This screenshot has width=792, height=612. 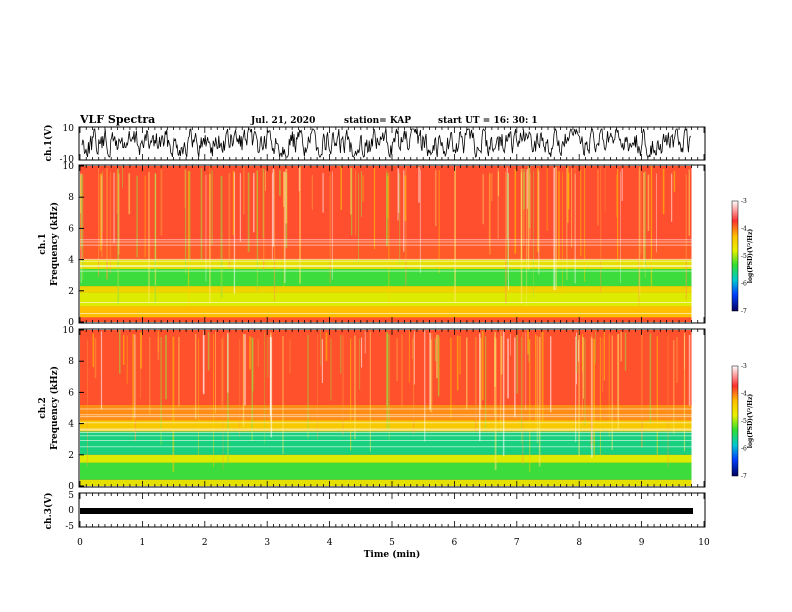 What do you see at coordinates (54, 408) in the screenshot?
I see `spec2-ylabel-frequency: Frequency (kHz)` at bounding box center [54, 408].